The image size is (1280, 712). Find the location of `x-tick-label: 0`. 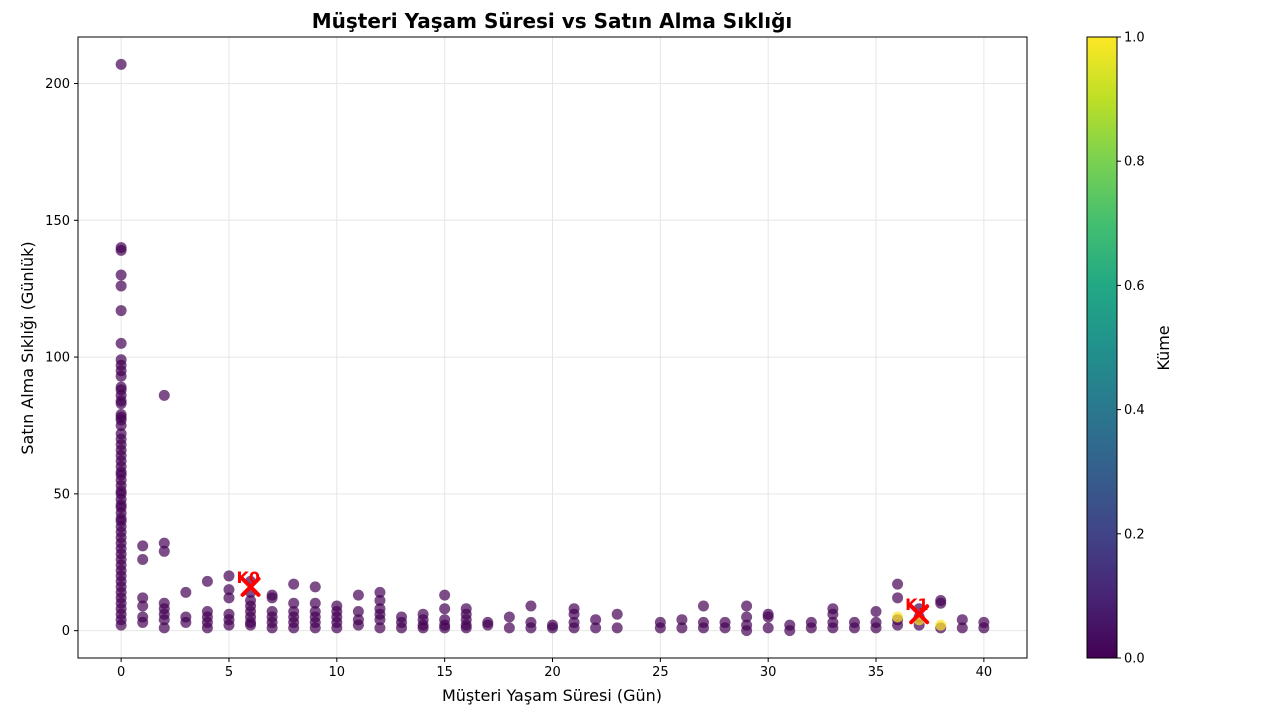

x-tick-label: 0 is located at coordinates (121, 672).